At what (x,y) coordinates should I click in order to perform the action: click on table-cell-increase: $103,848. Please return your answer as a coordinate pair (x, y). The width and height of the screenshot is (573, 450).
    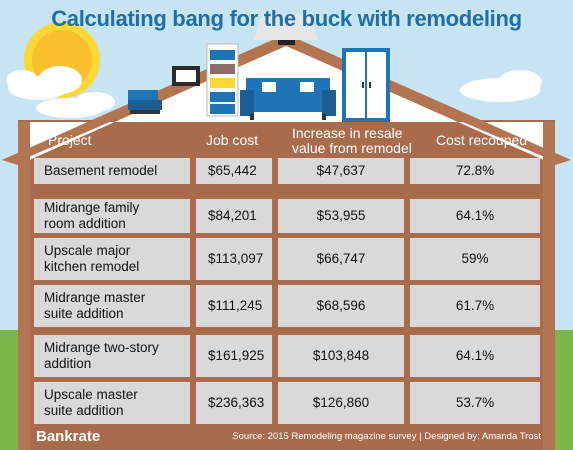
    Looking at the image, I should click on (341, 356).